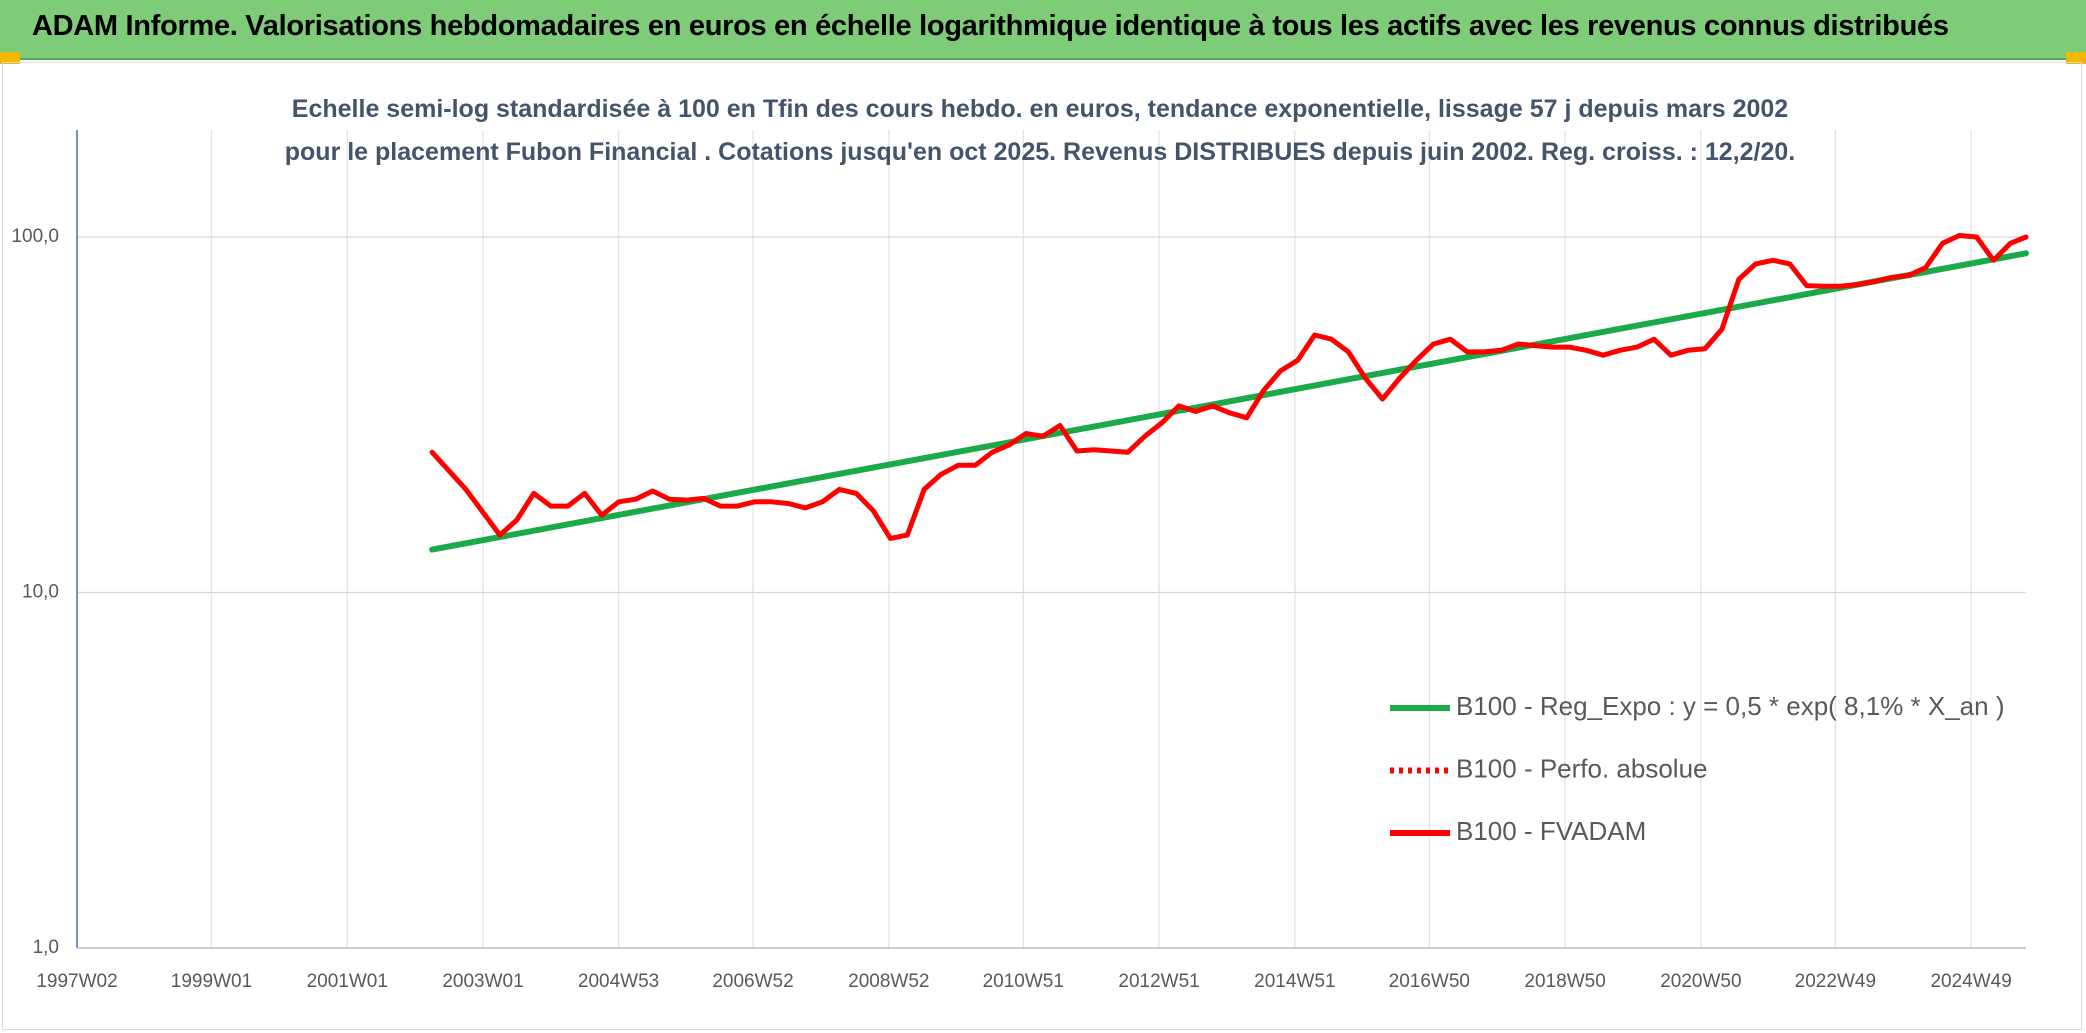  What do you see at coordinates (482, 981) in the screenshot?
I see `x-tick-label: 2003W01` at bounding box center [482, 981].